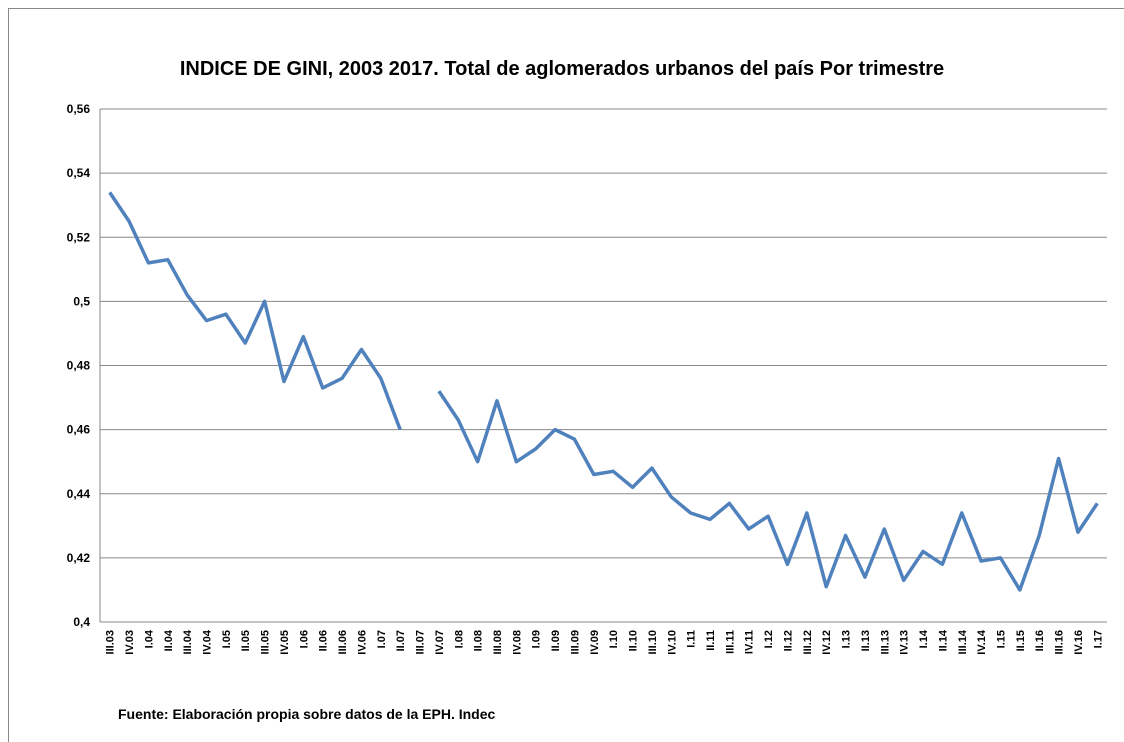  Describe the element at coordinates (188, 641) in the screenshot. I see `x-tick-label: III.04` at that location.